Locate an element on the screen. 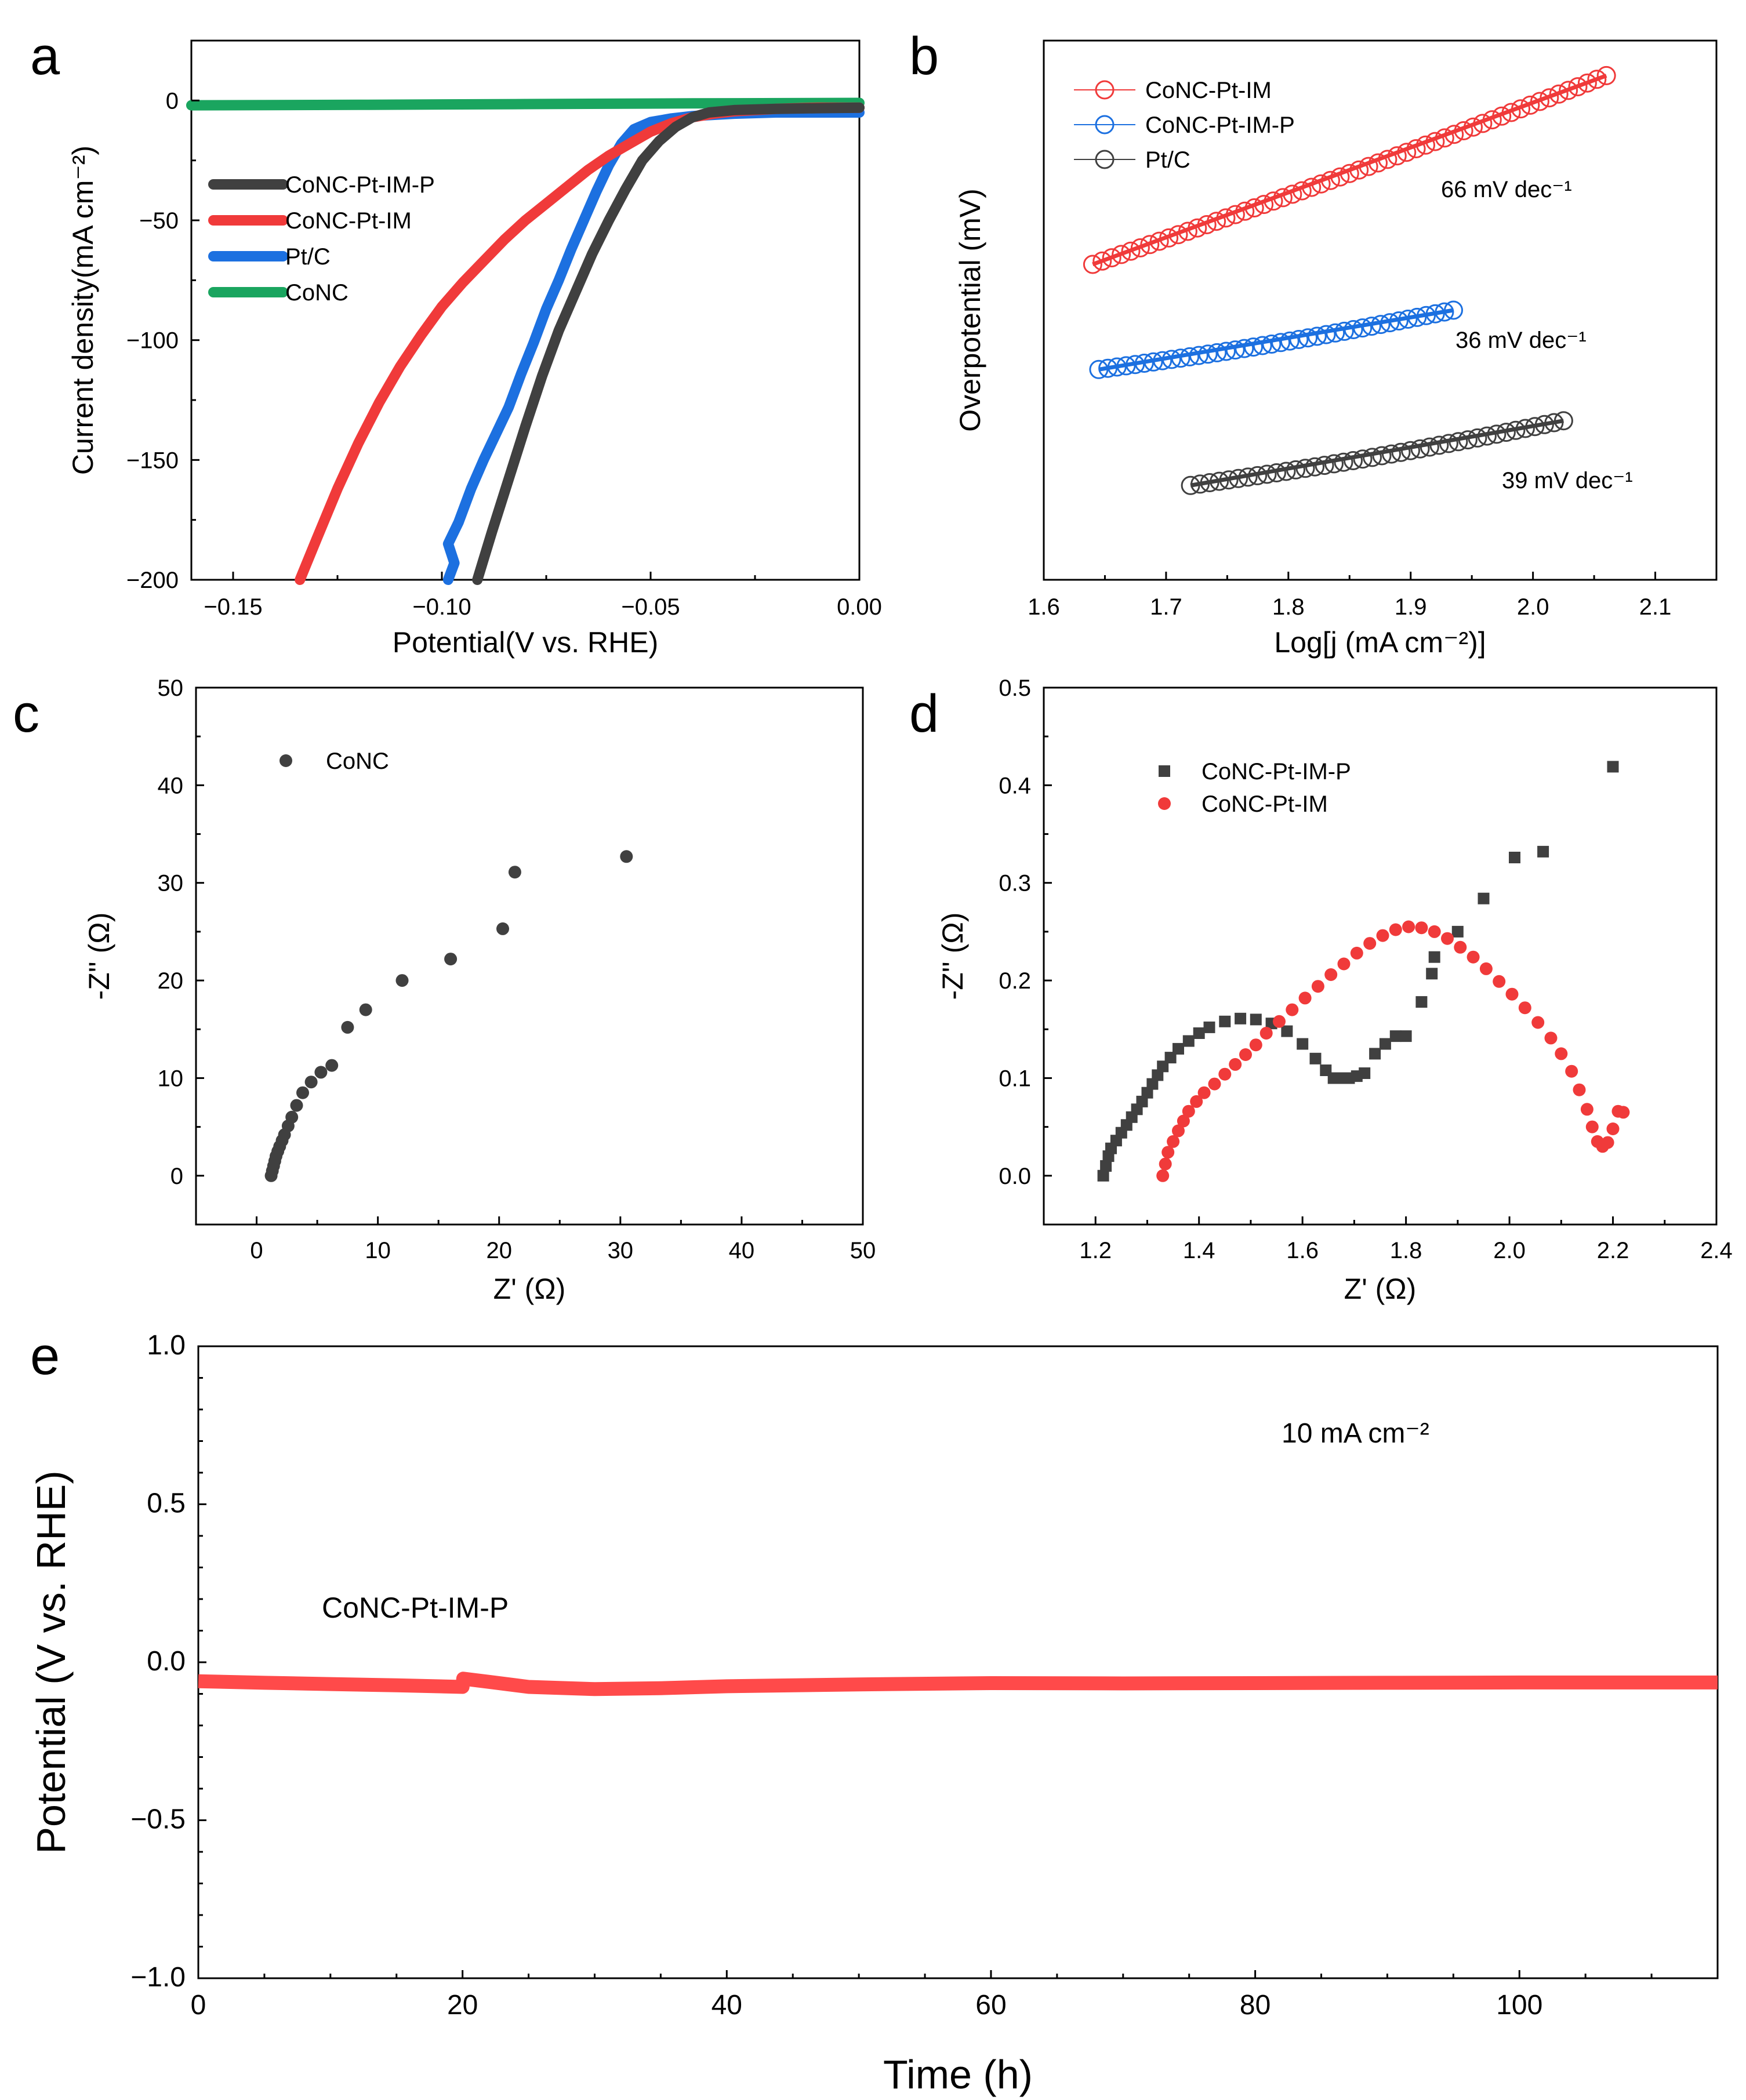 This screenshot has width=1746, height=2100. legend-label: CoNC-Pt-IM-P is located at coordinates (360, 185).